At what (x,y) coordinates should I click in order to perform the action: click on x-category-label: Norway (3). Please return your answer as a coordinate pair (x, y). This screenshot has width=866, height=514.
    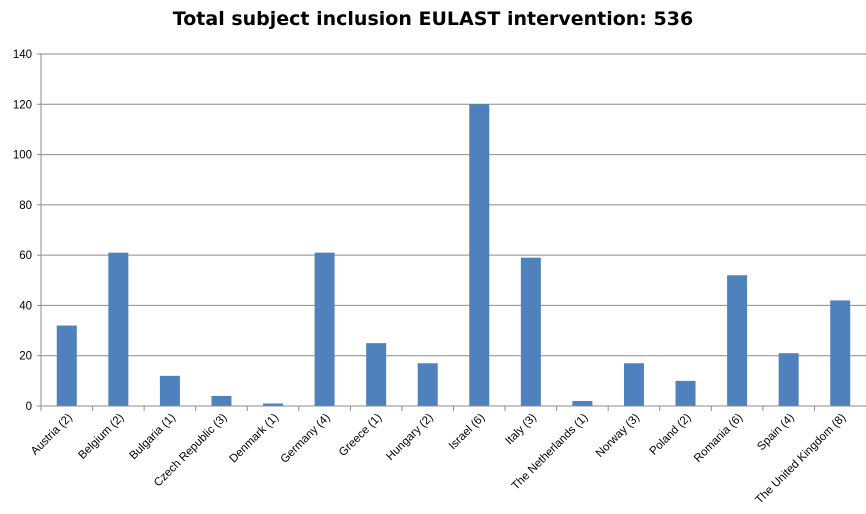
    Looking at the image, I should click on (618, 436).